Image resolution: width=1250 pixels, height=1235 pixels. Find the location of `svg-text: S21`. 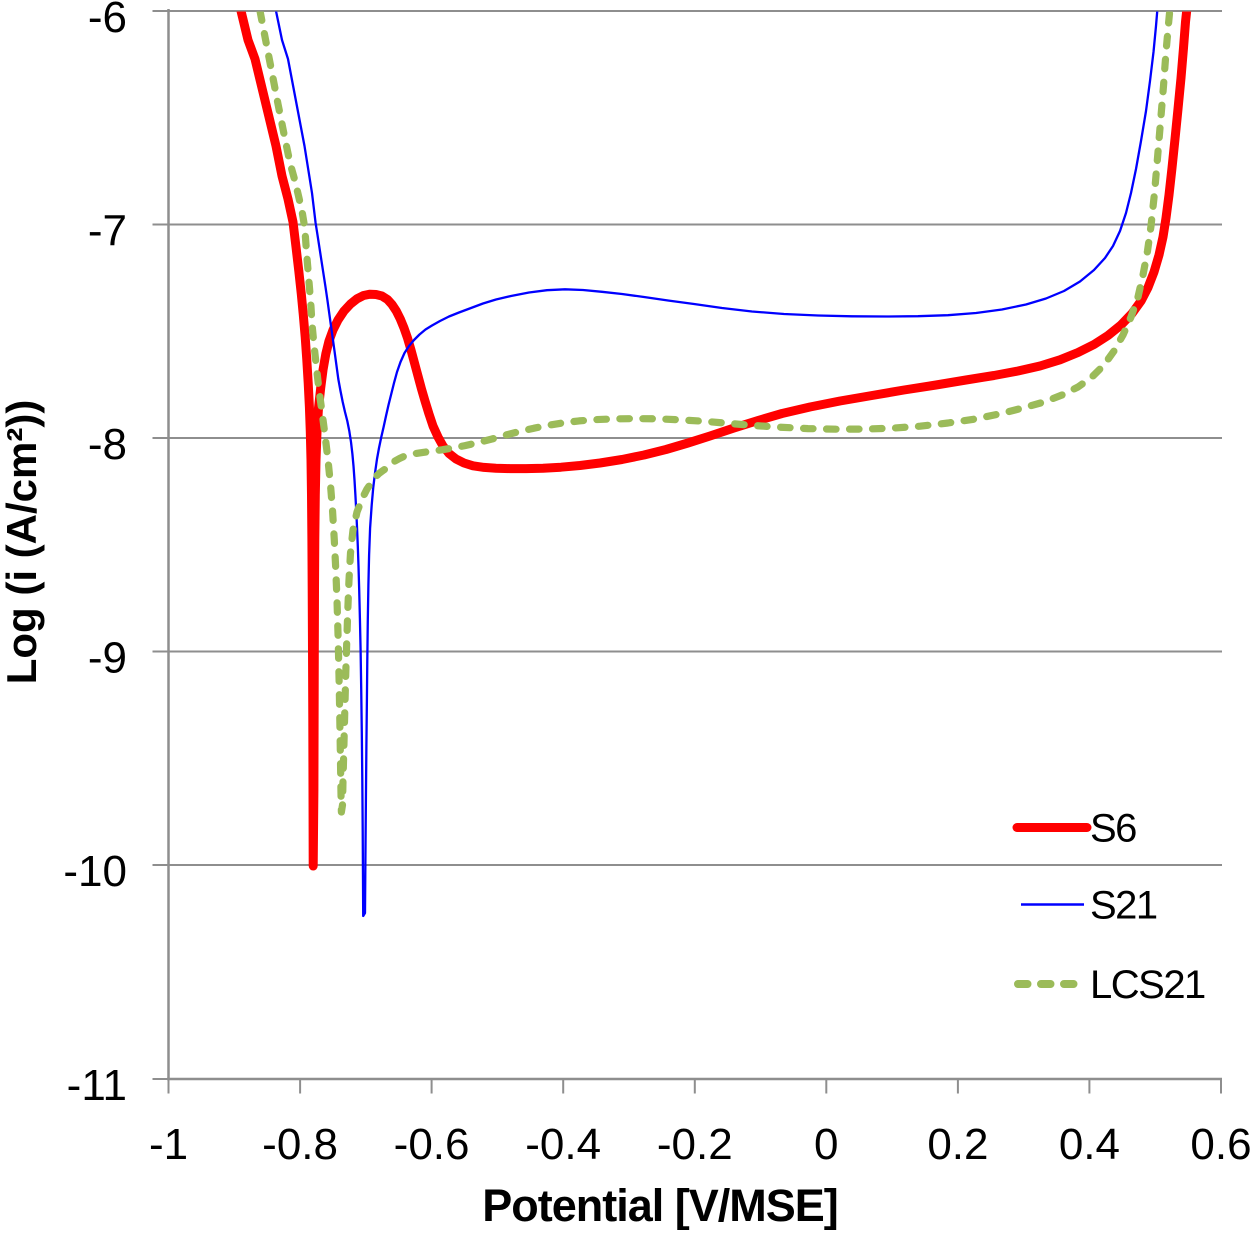

svg-text: S21 is located at coordinates (1123, 906).